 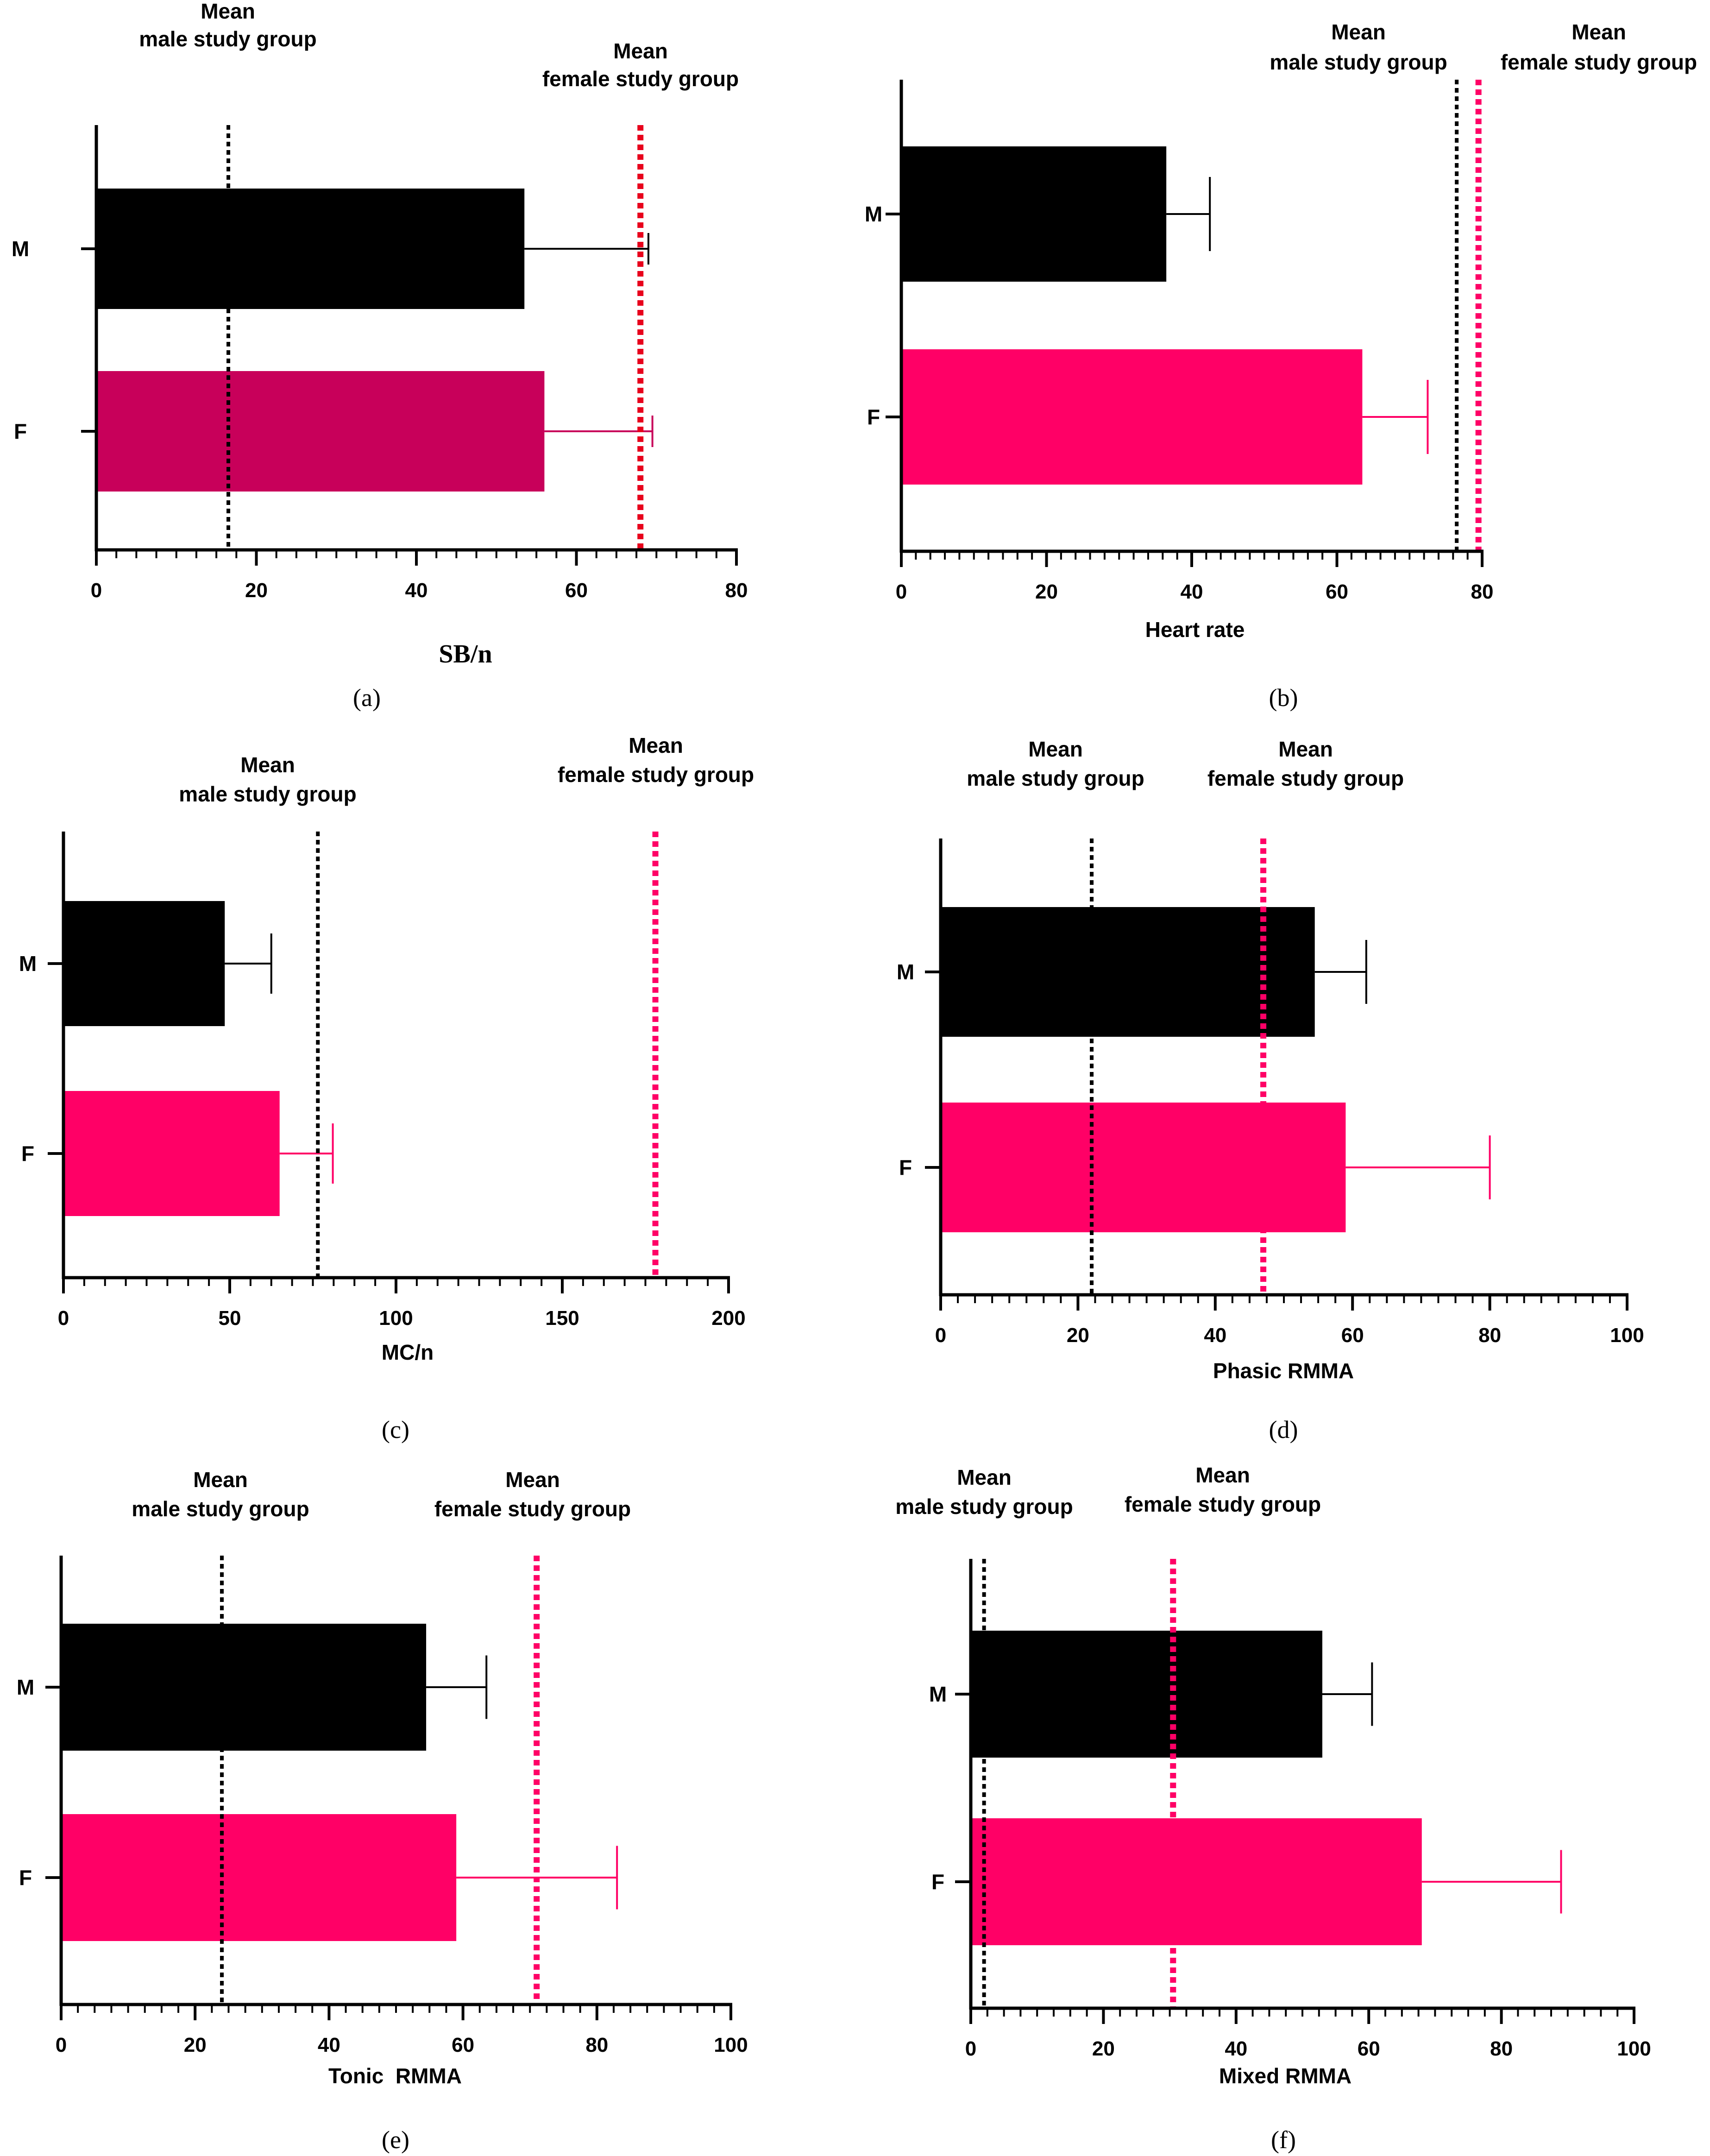 I want to click on panel-caption: (f), so click(x=1283, y=2140).